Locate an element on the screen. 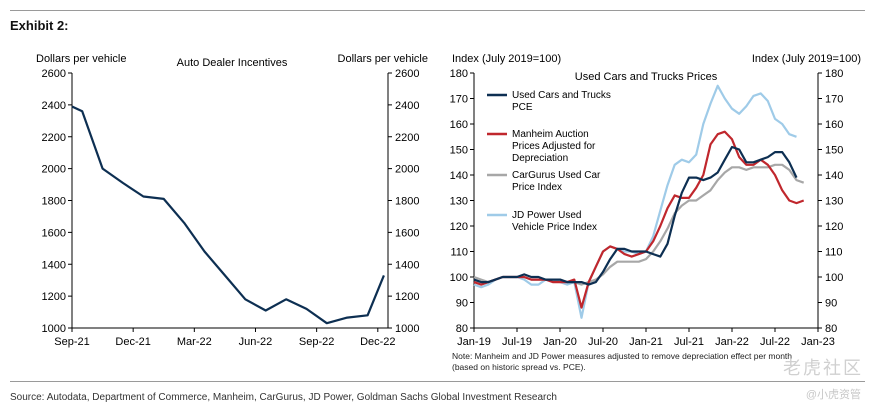 This screenshot has width=885, height=414. y-tick-label-left: 170 is located at coordinates (459, 100).